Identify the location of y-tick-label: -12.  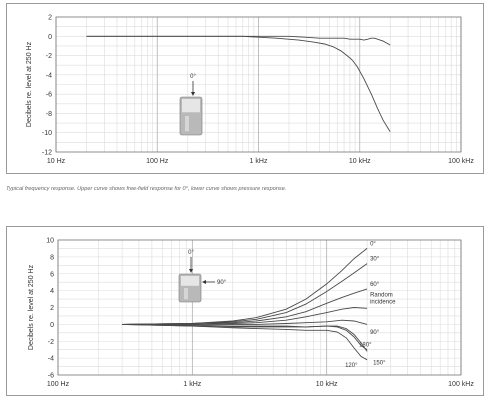
(47, 153).